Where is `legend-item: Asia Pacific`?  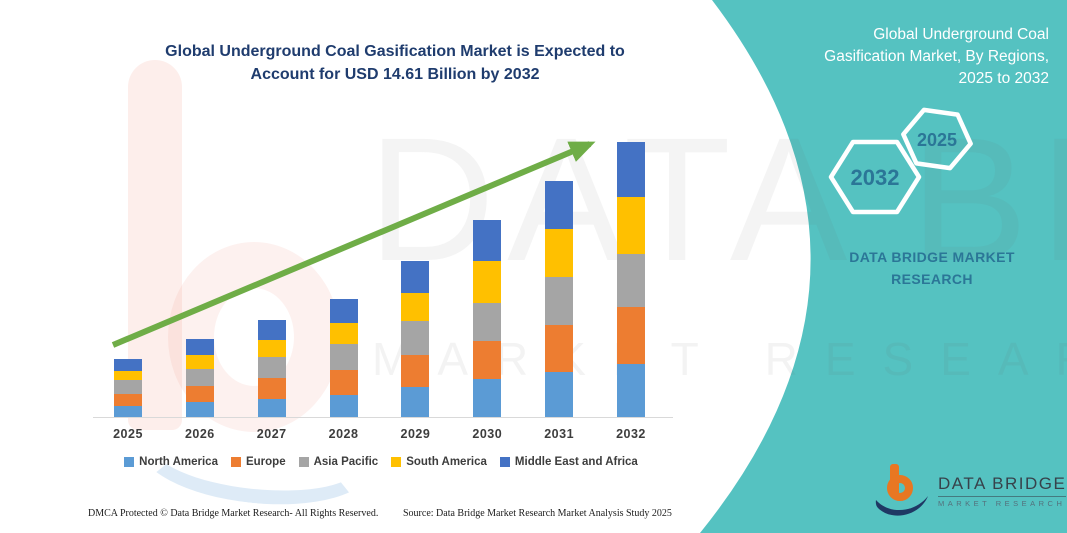 legend-item: Asia Pacific is located at coordinates (338, 462).